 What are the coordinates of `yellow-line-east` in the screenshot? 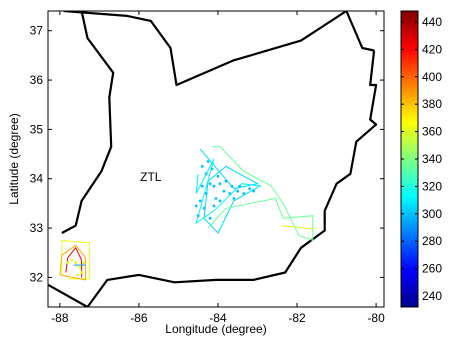 It's located at (298, 227).